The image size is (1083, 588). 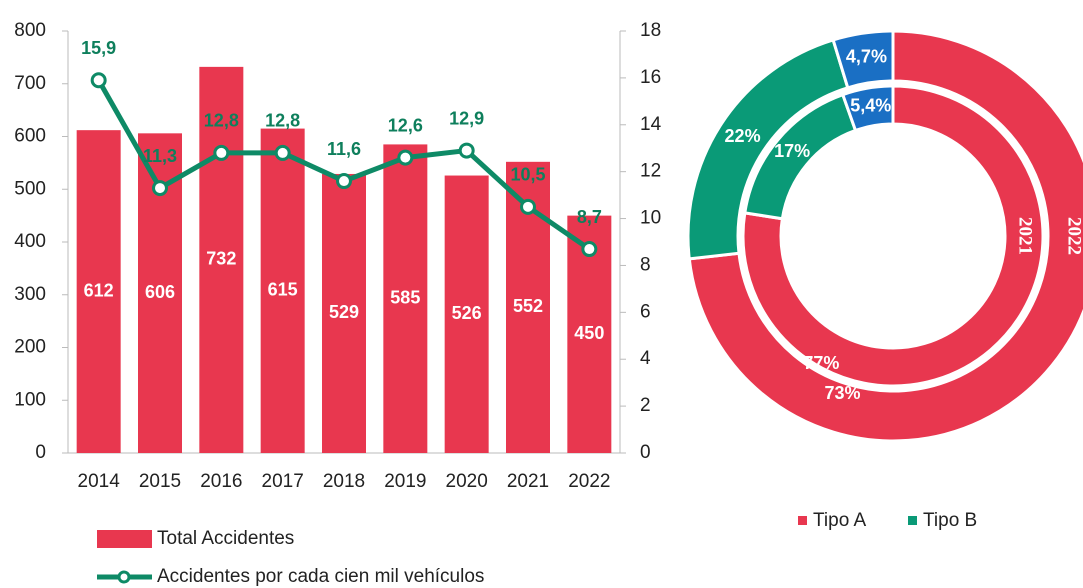 What do you see at coordinates (467, 481) in the screenshot?
I see `x-tick-label: 2020` at bounding box center [467, 481].